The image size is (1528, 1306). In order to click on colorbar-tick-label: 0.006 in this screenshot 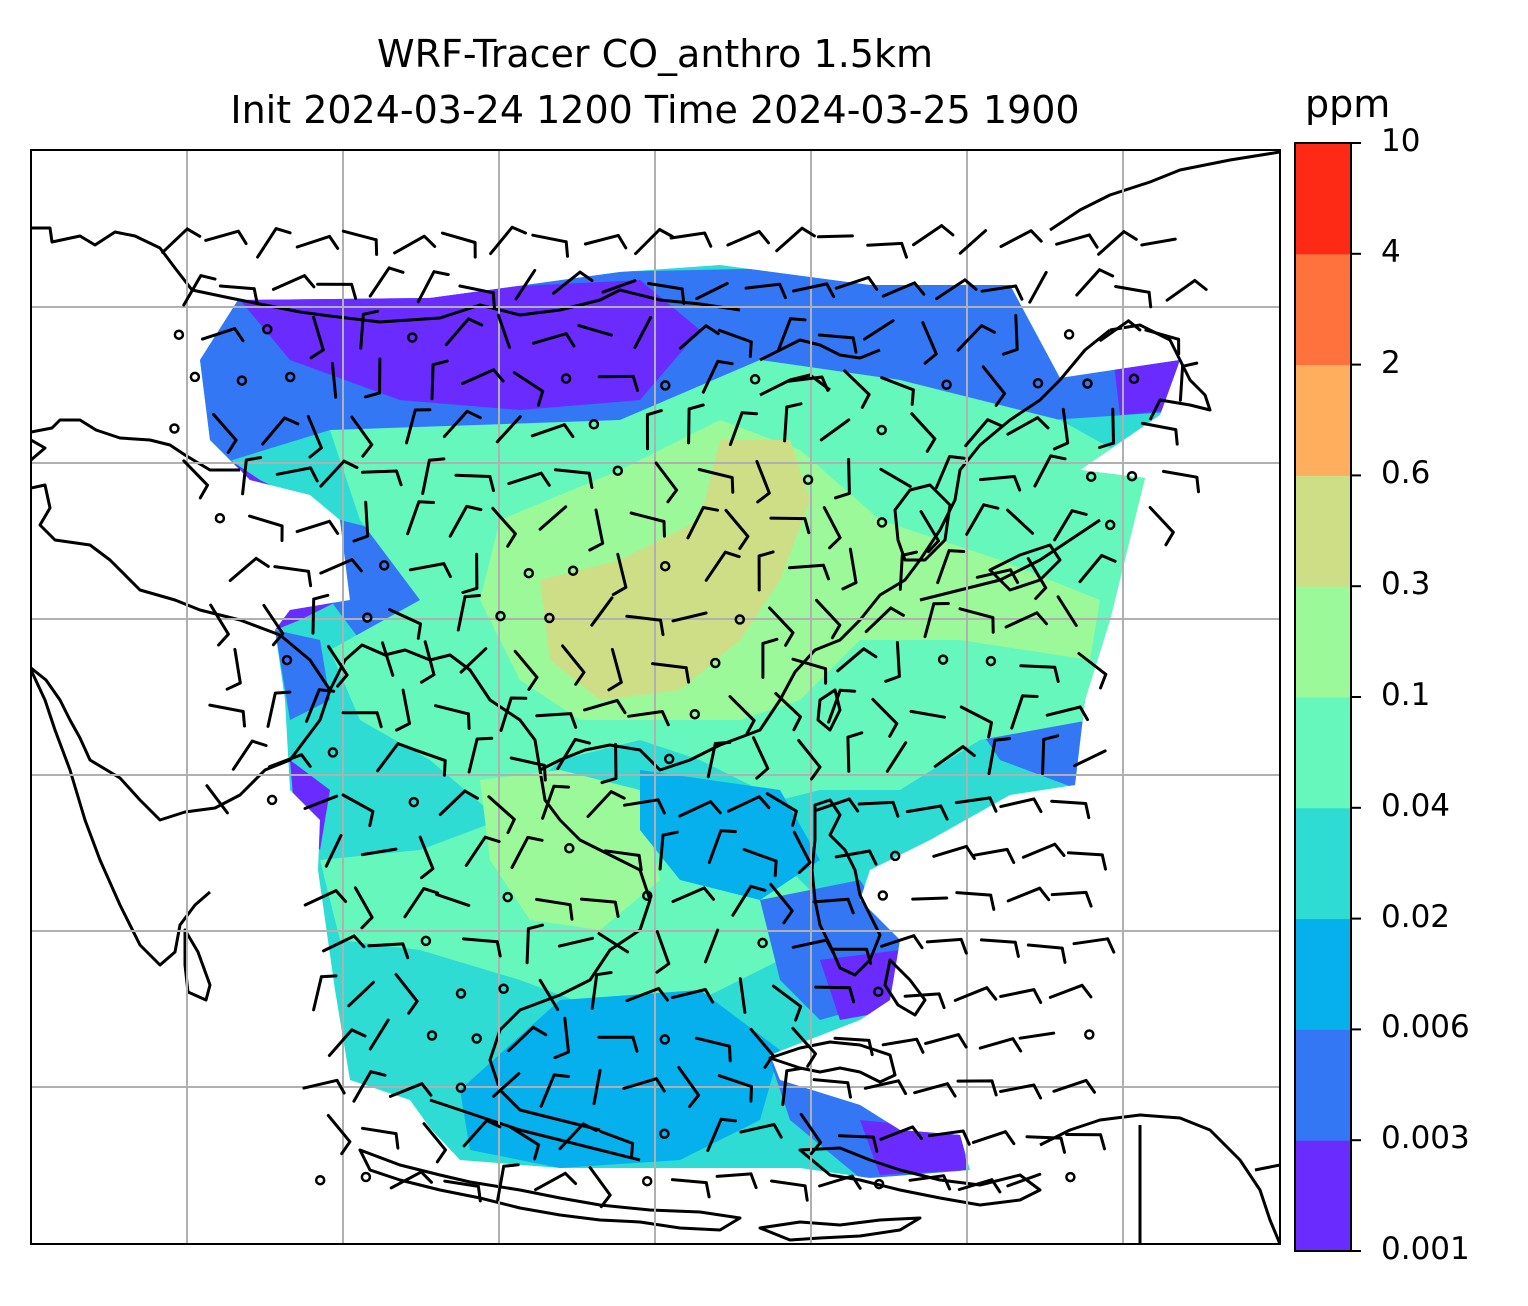, I will do `click(1425, 1027)`.